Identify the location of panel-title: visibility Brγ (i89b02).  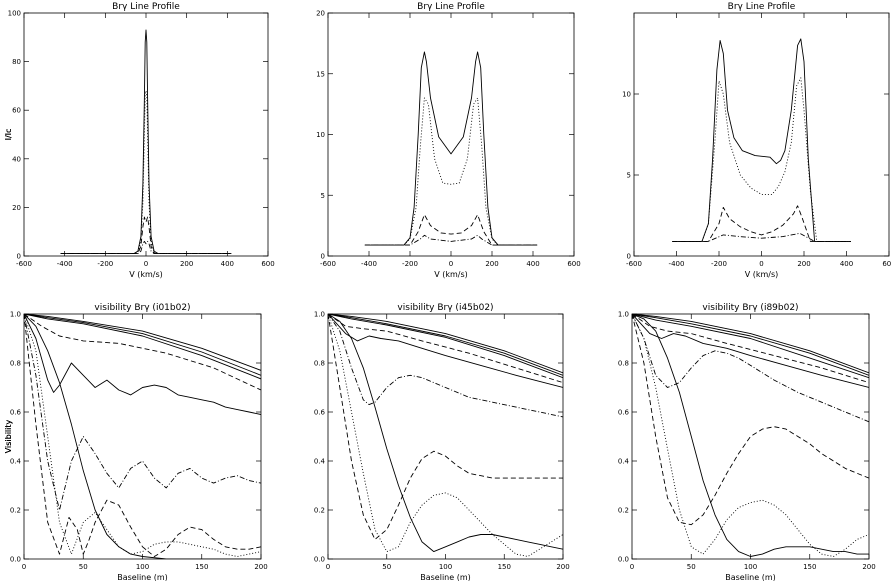
(750, 308).